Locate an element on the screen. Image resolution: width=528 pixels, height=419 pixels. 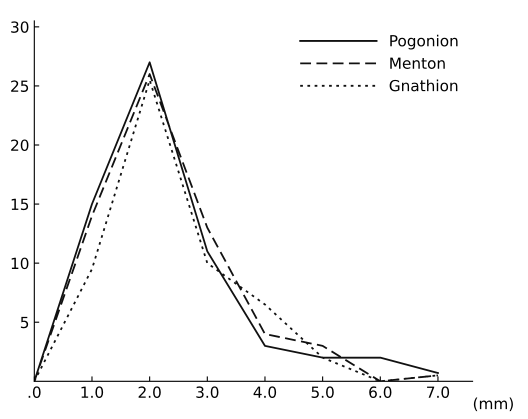
y-tick-label: 20 is located at coordinates (19, 145).